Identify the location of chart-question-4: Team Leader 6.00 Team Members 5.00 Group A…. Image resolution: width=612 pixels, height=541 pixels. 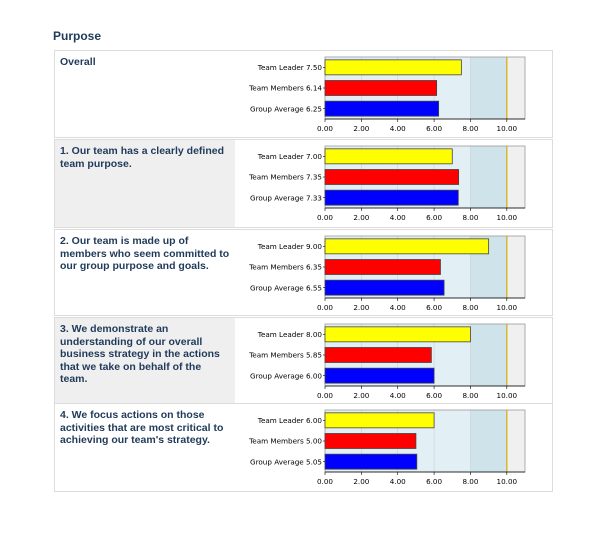
(394, 447).